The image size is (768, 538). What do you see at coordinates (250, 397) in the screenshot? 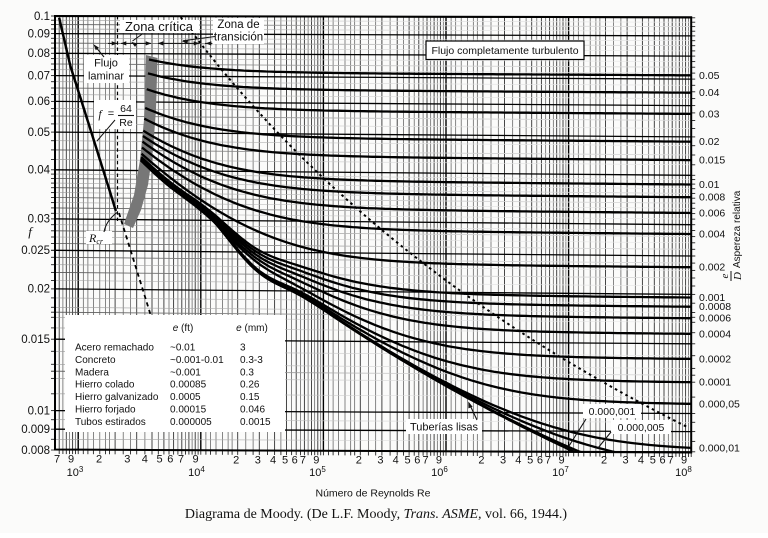
I see `svg-text: 0.15` at bounding box center [250, 397].